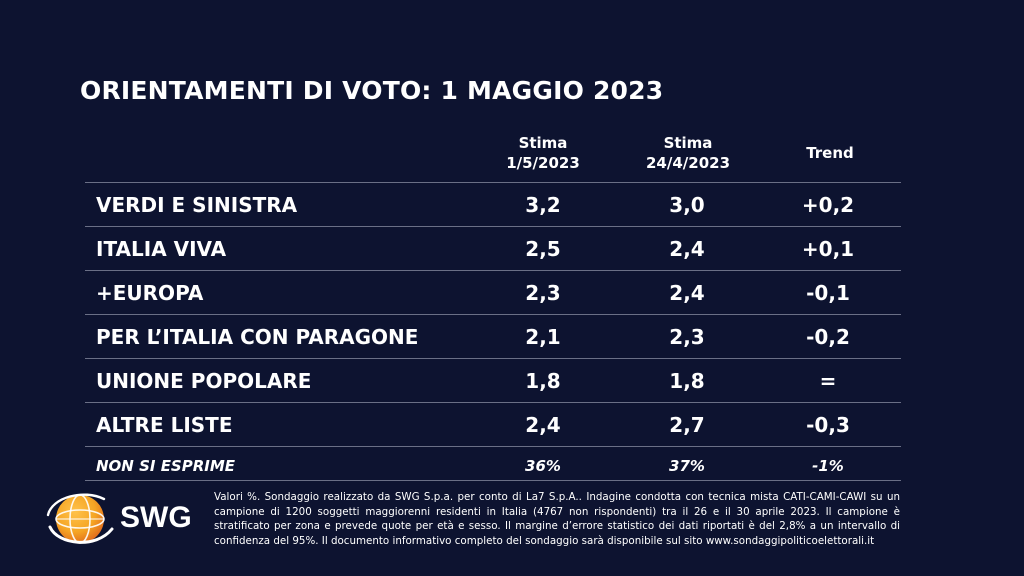 The width and height of the screenshot is (1024, 576). What do you see at coordinates (543, 466) in the screenshot?
I see `estimate-current: 36%` at bounding box center [543, 466].